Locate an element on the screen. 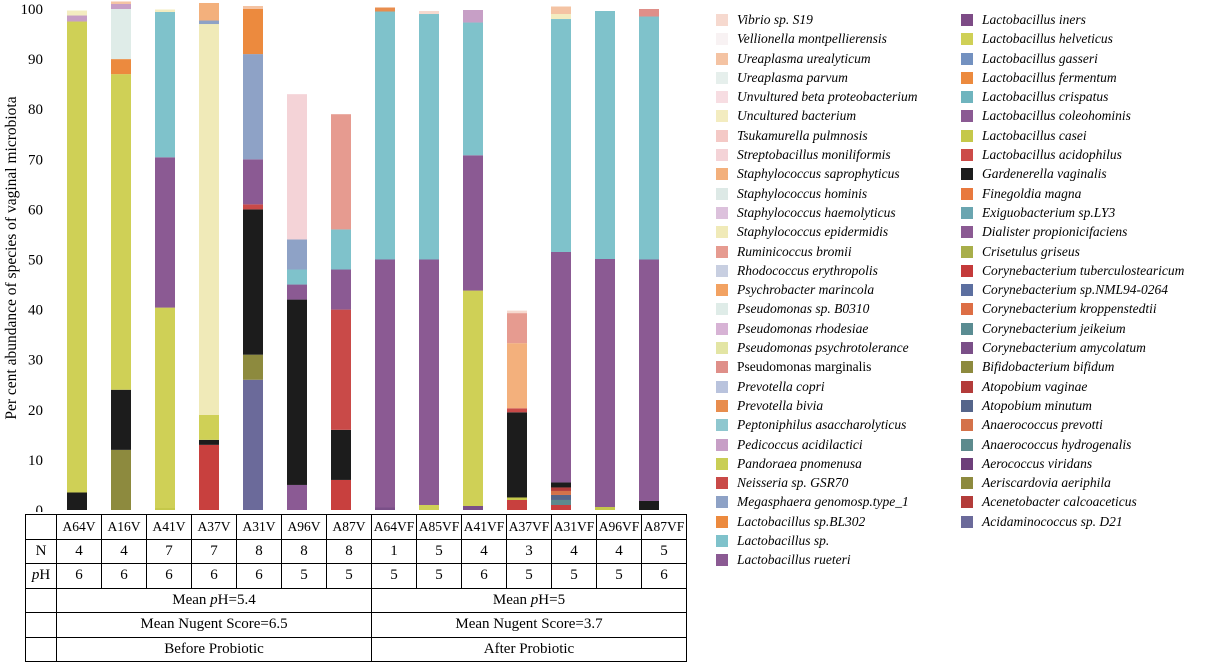 The height and width of the screenshot is (662, 1217). bar-segment: Ureaplasma urealyticum: 0.6 is located at coordinates (253, 7).